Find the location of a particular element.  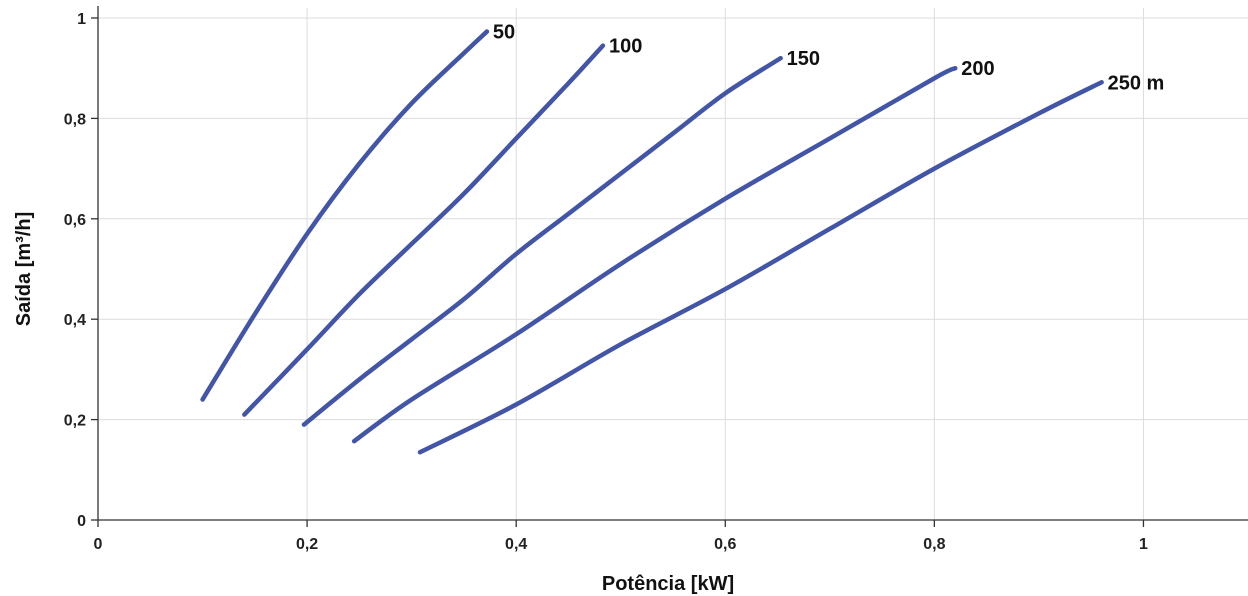

series-label-3: 150 is located at coordinates (803, 59).